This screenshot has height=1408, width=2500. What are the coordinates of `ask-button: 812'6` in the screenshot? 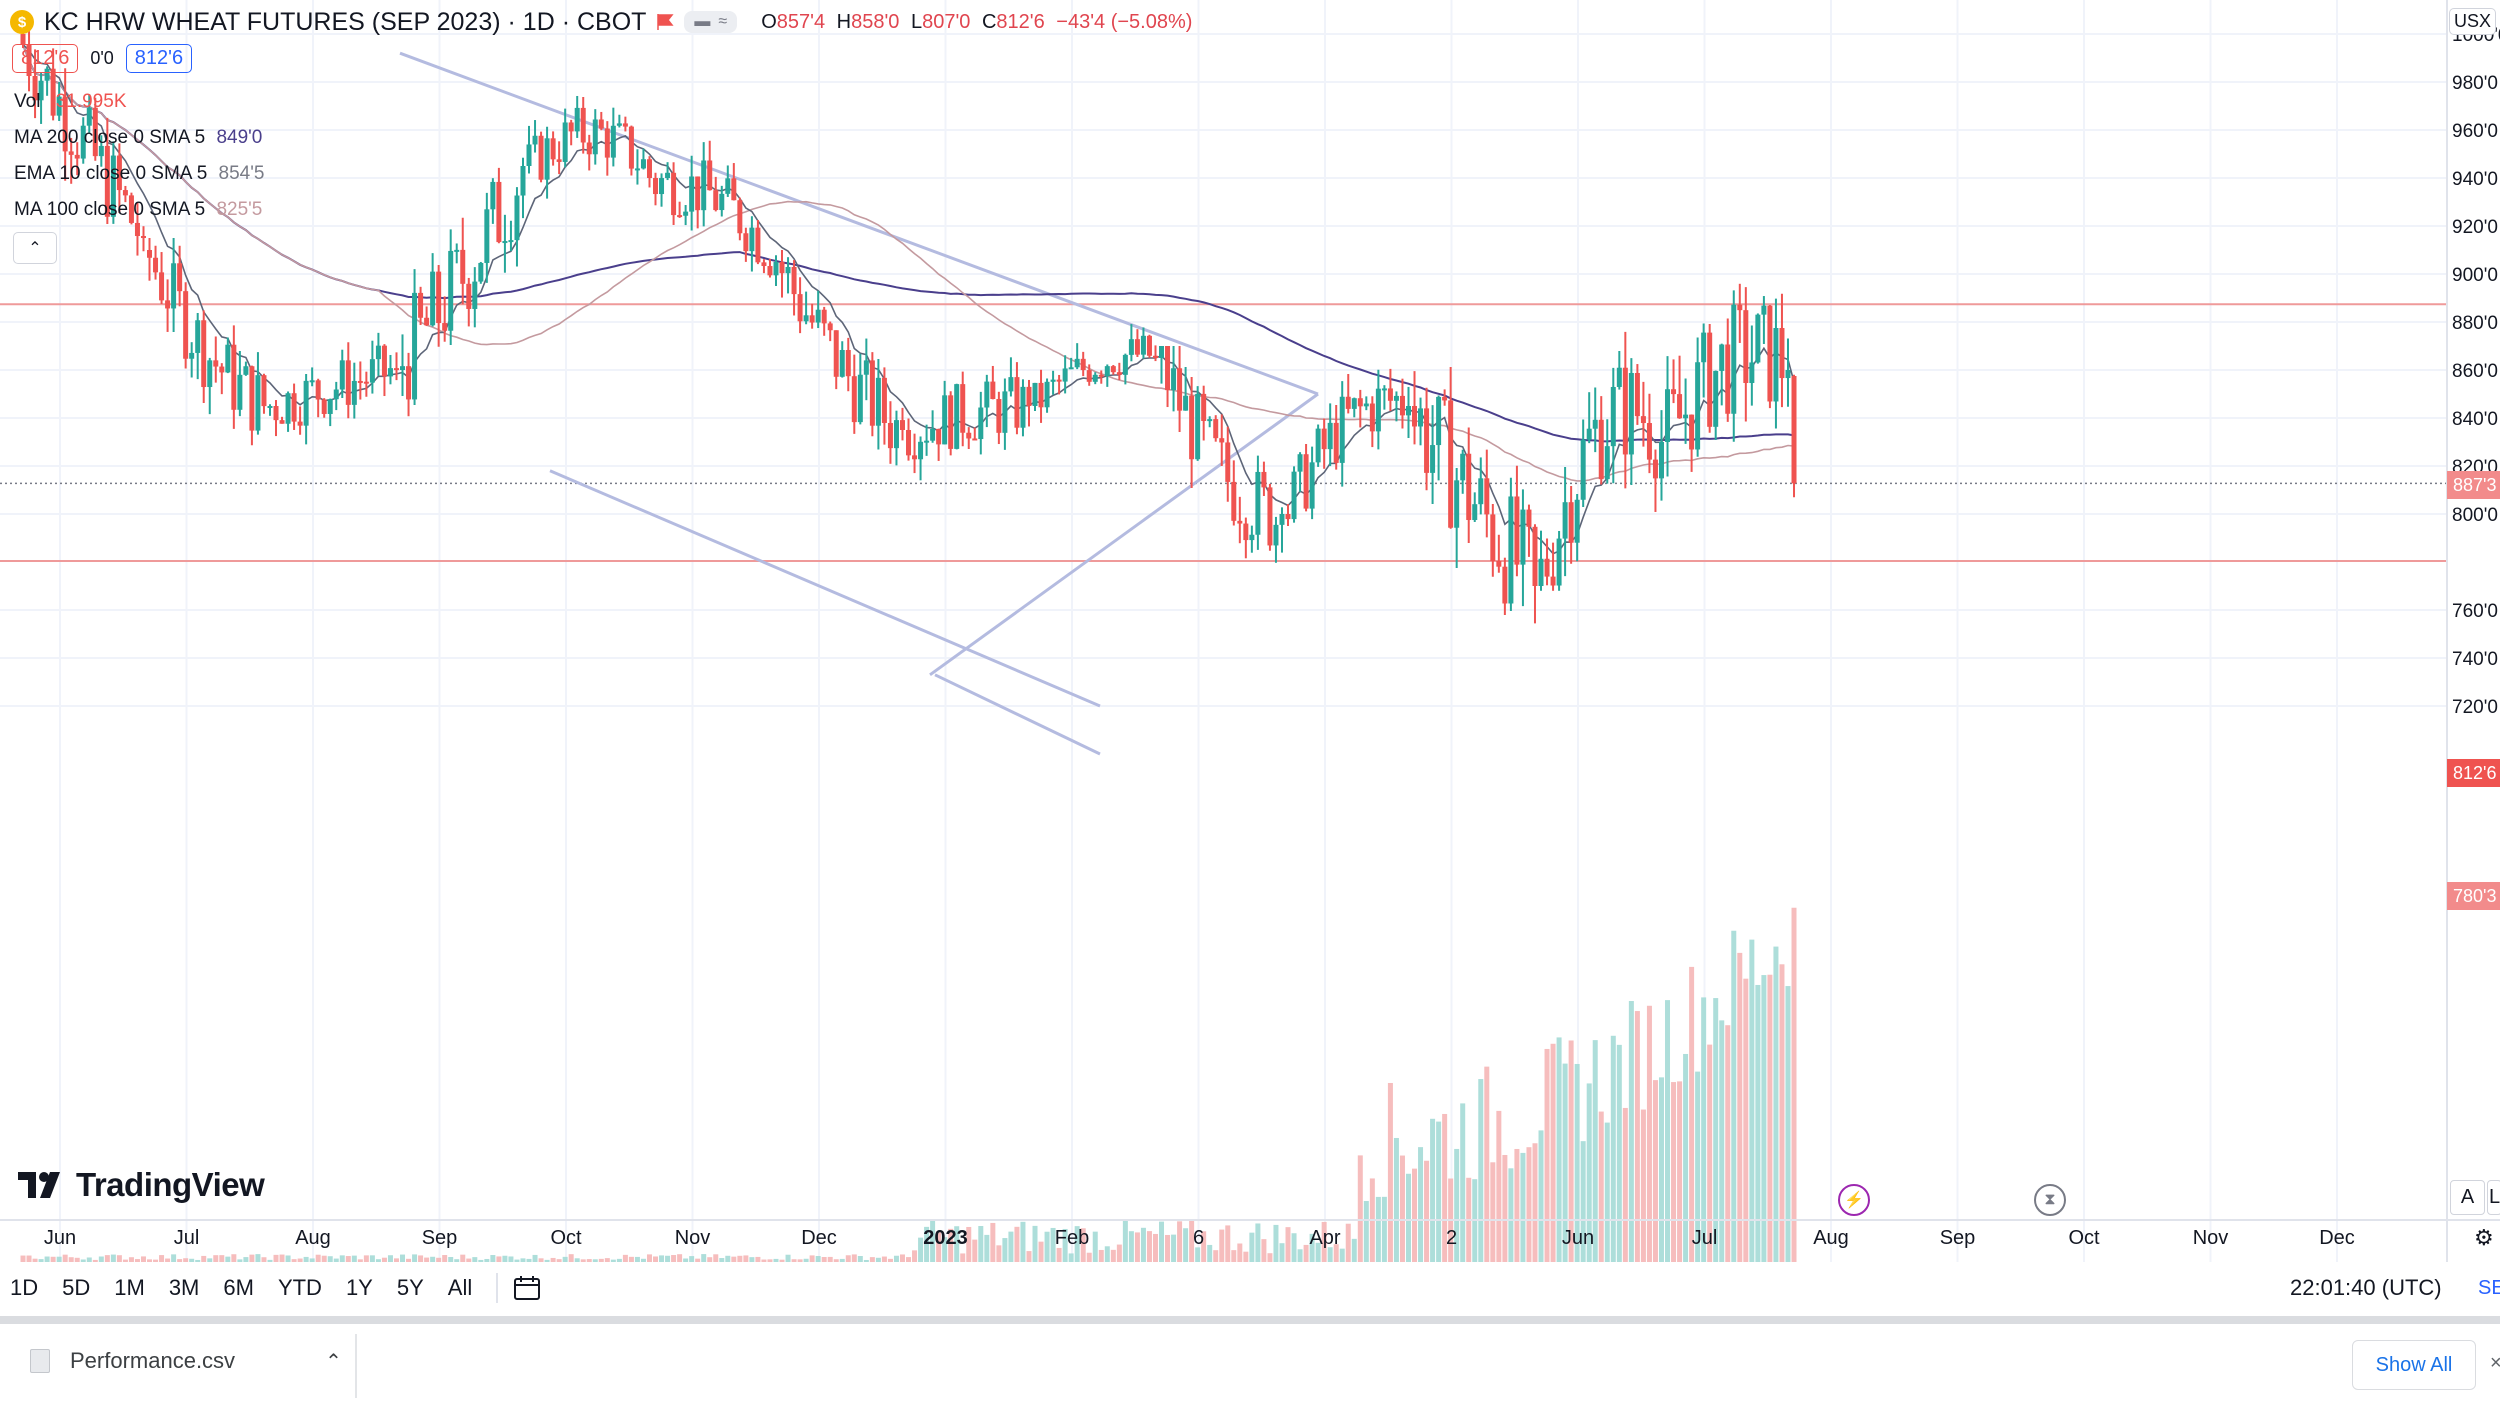 It's located at (159, 58).